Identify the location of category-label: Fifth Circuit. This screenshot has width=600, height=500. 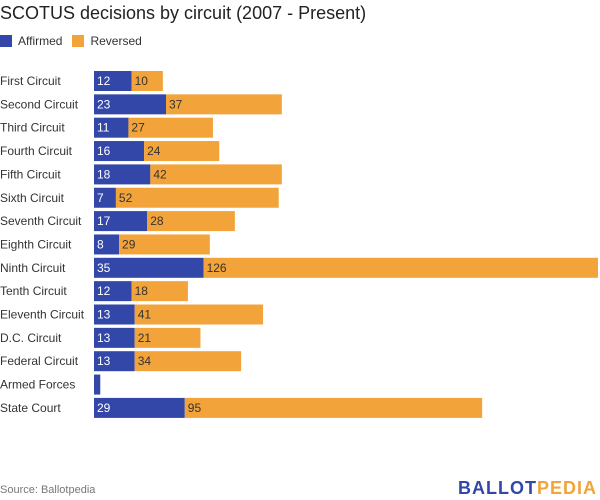
(30, 174).